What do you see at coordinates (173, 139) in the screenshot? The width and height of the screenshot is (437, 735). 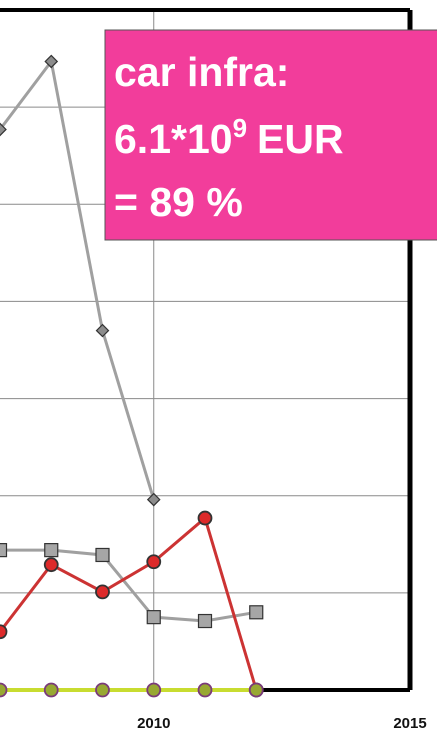 I see `annotation-text: 6.1*10` at bounding box center [173, 139].